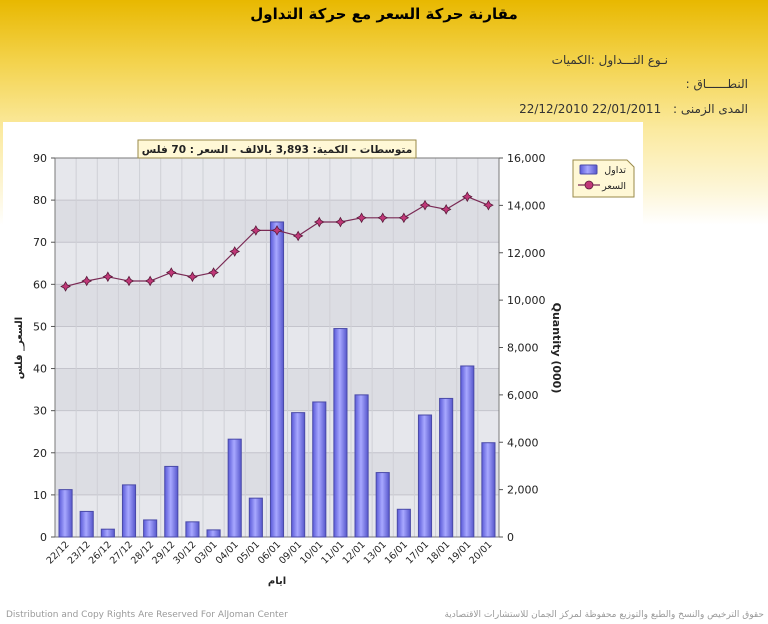 Image resolution: width=768 pixels, height=624 pixels. I want to click on tick-label-right: 12,000, so click(526, 253).